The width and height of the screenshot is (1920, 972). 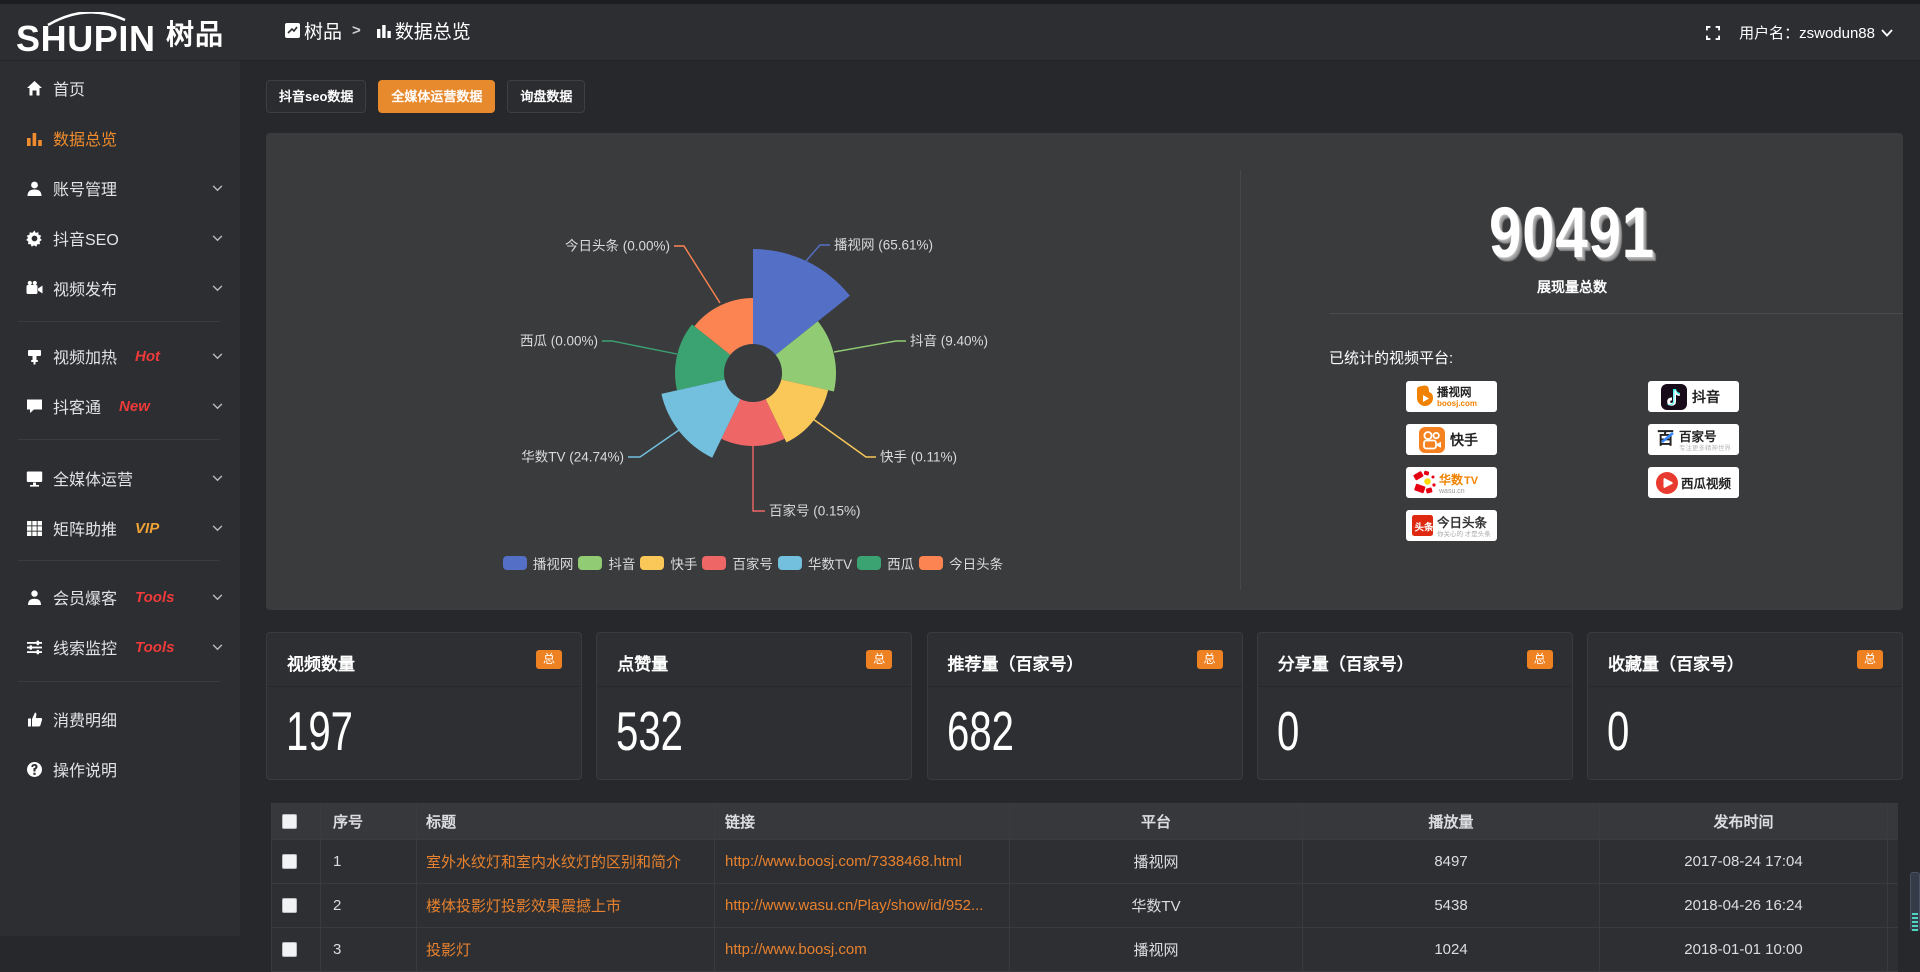 I want to click on svg-text: 播视网 (65.61%), so click(x=883, y=245).